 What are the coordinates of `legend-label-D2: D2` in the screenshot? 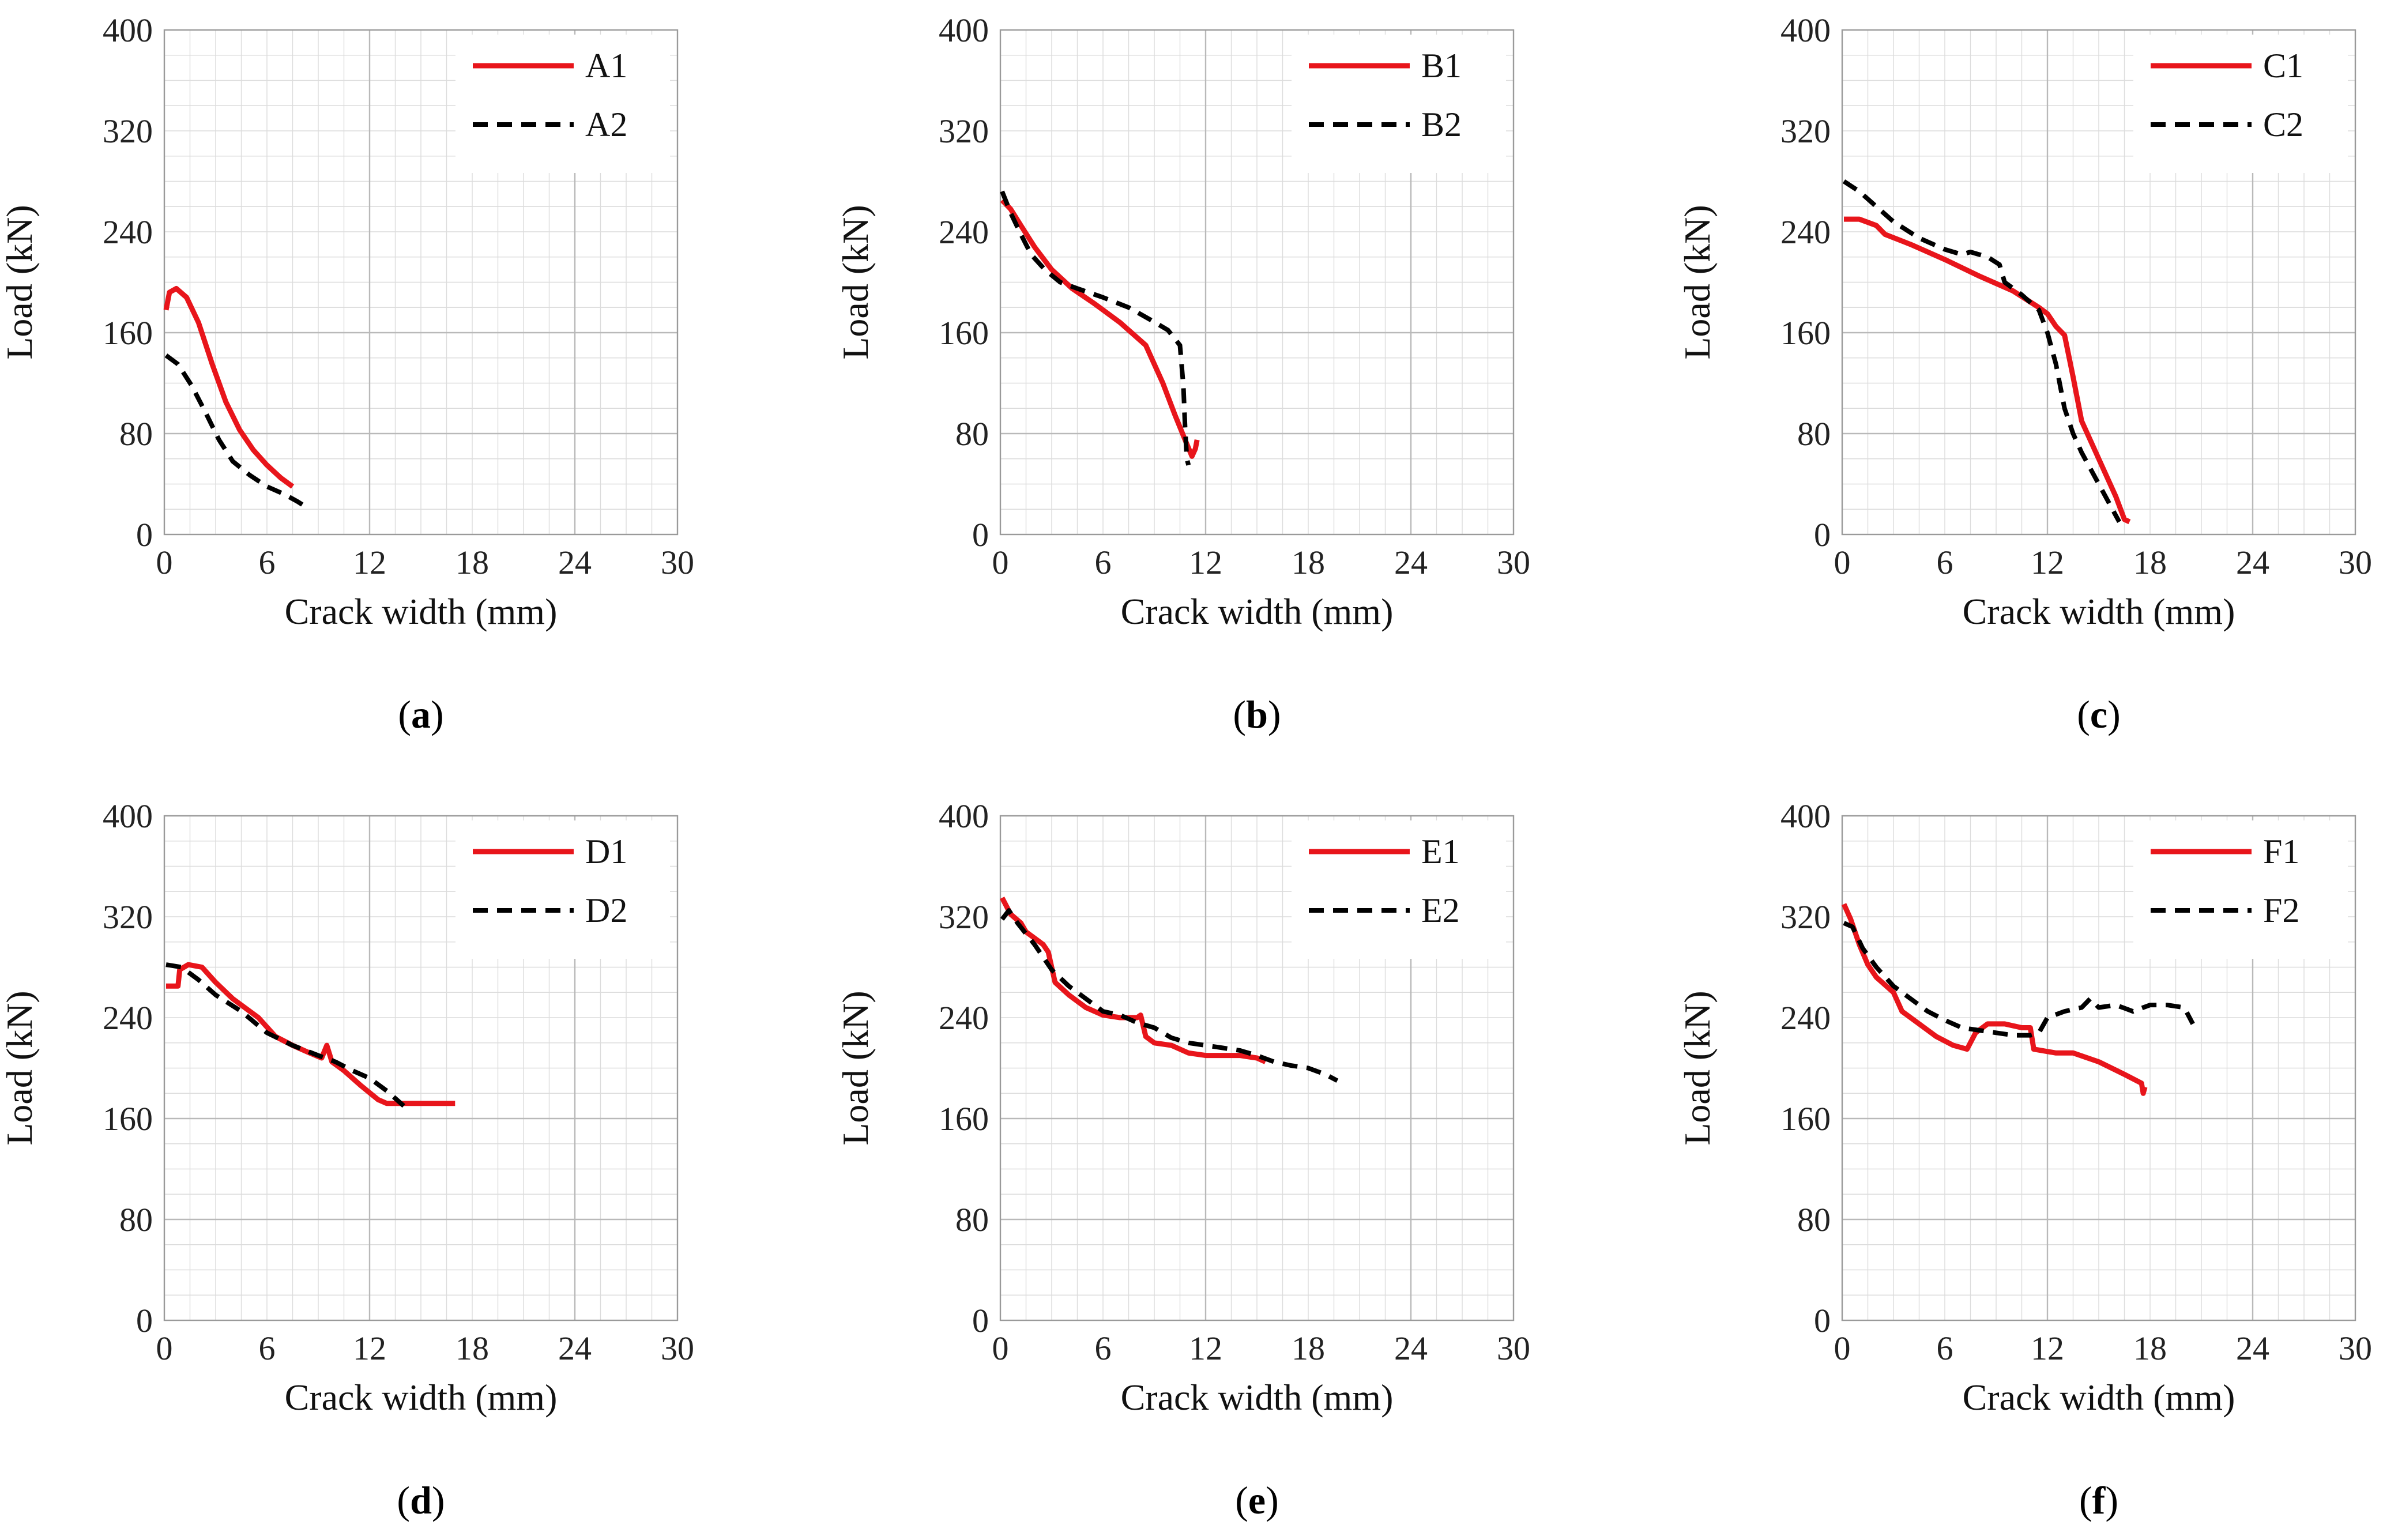 It's located at (606, 910).